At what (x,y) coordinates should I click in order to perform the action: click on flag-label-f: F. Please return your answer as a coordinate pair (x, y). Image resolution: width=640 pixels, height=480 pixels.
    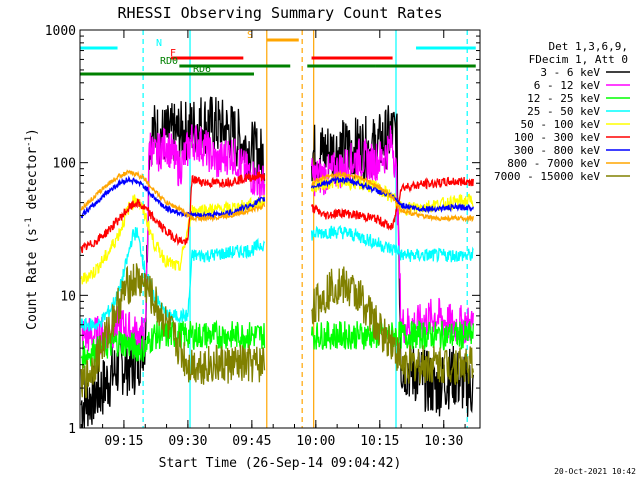
    Looking at the image, I should click on (173, 53).